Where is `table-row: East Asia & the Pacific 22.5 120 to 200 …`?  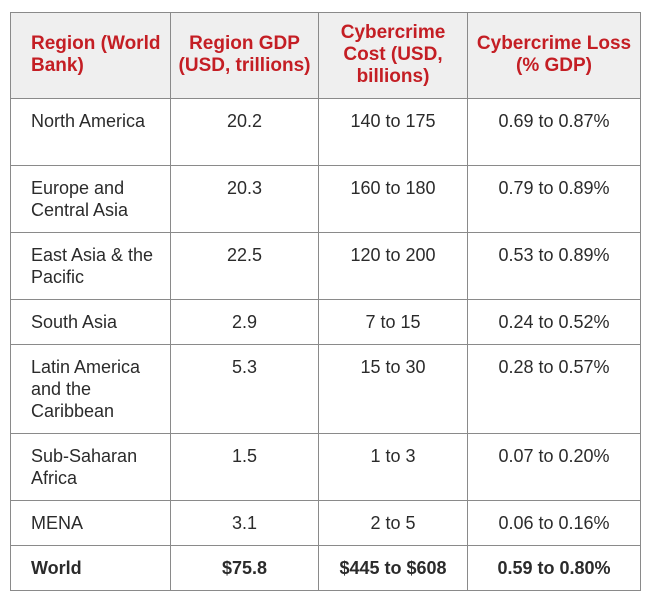 table-row: East Asia & the Pacific 22.5 120 to 200 … is located at coordinates (325, 266).